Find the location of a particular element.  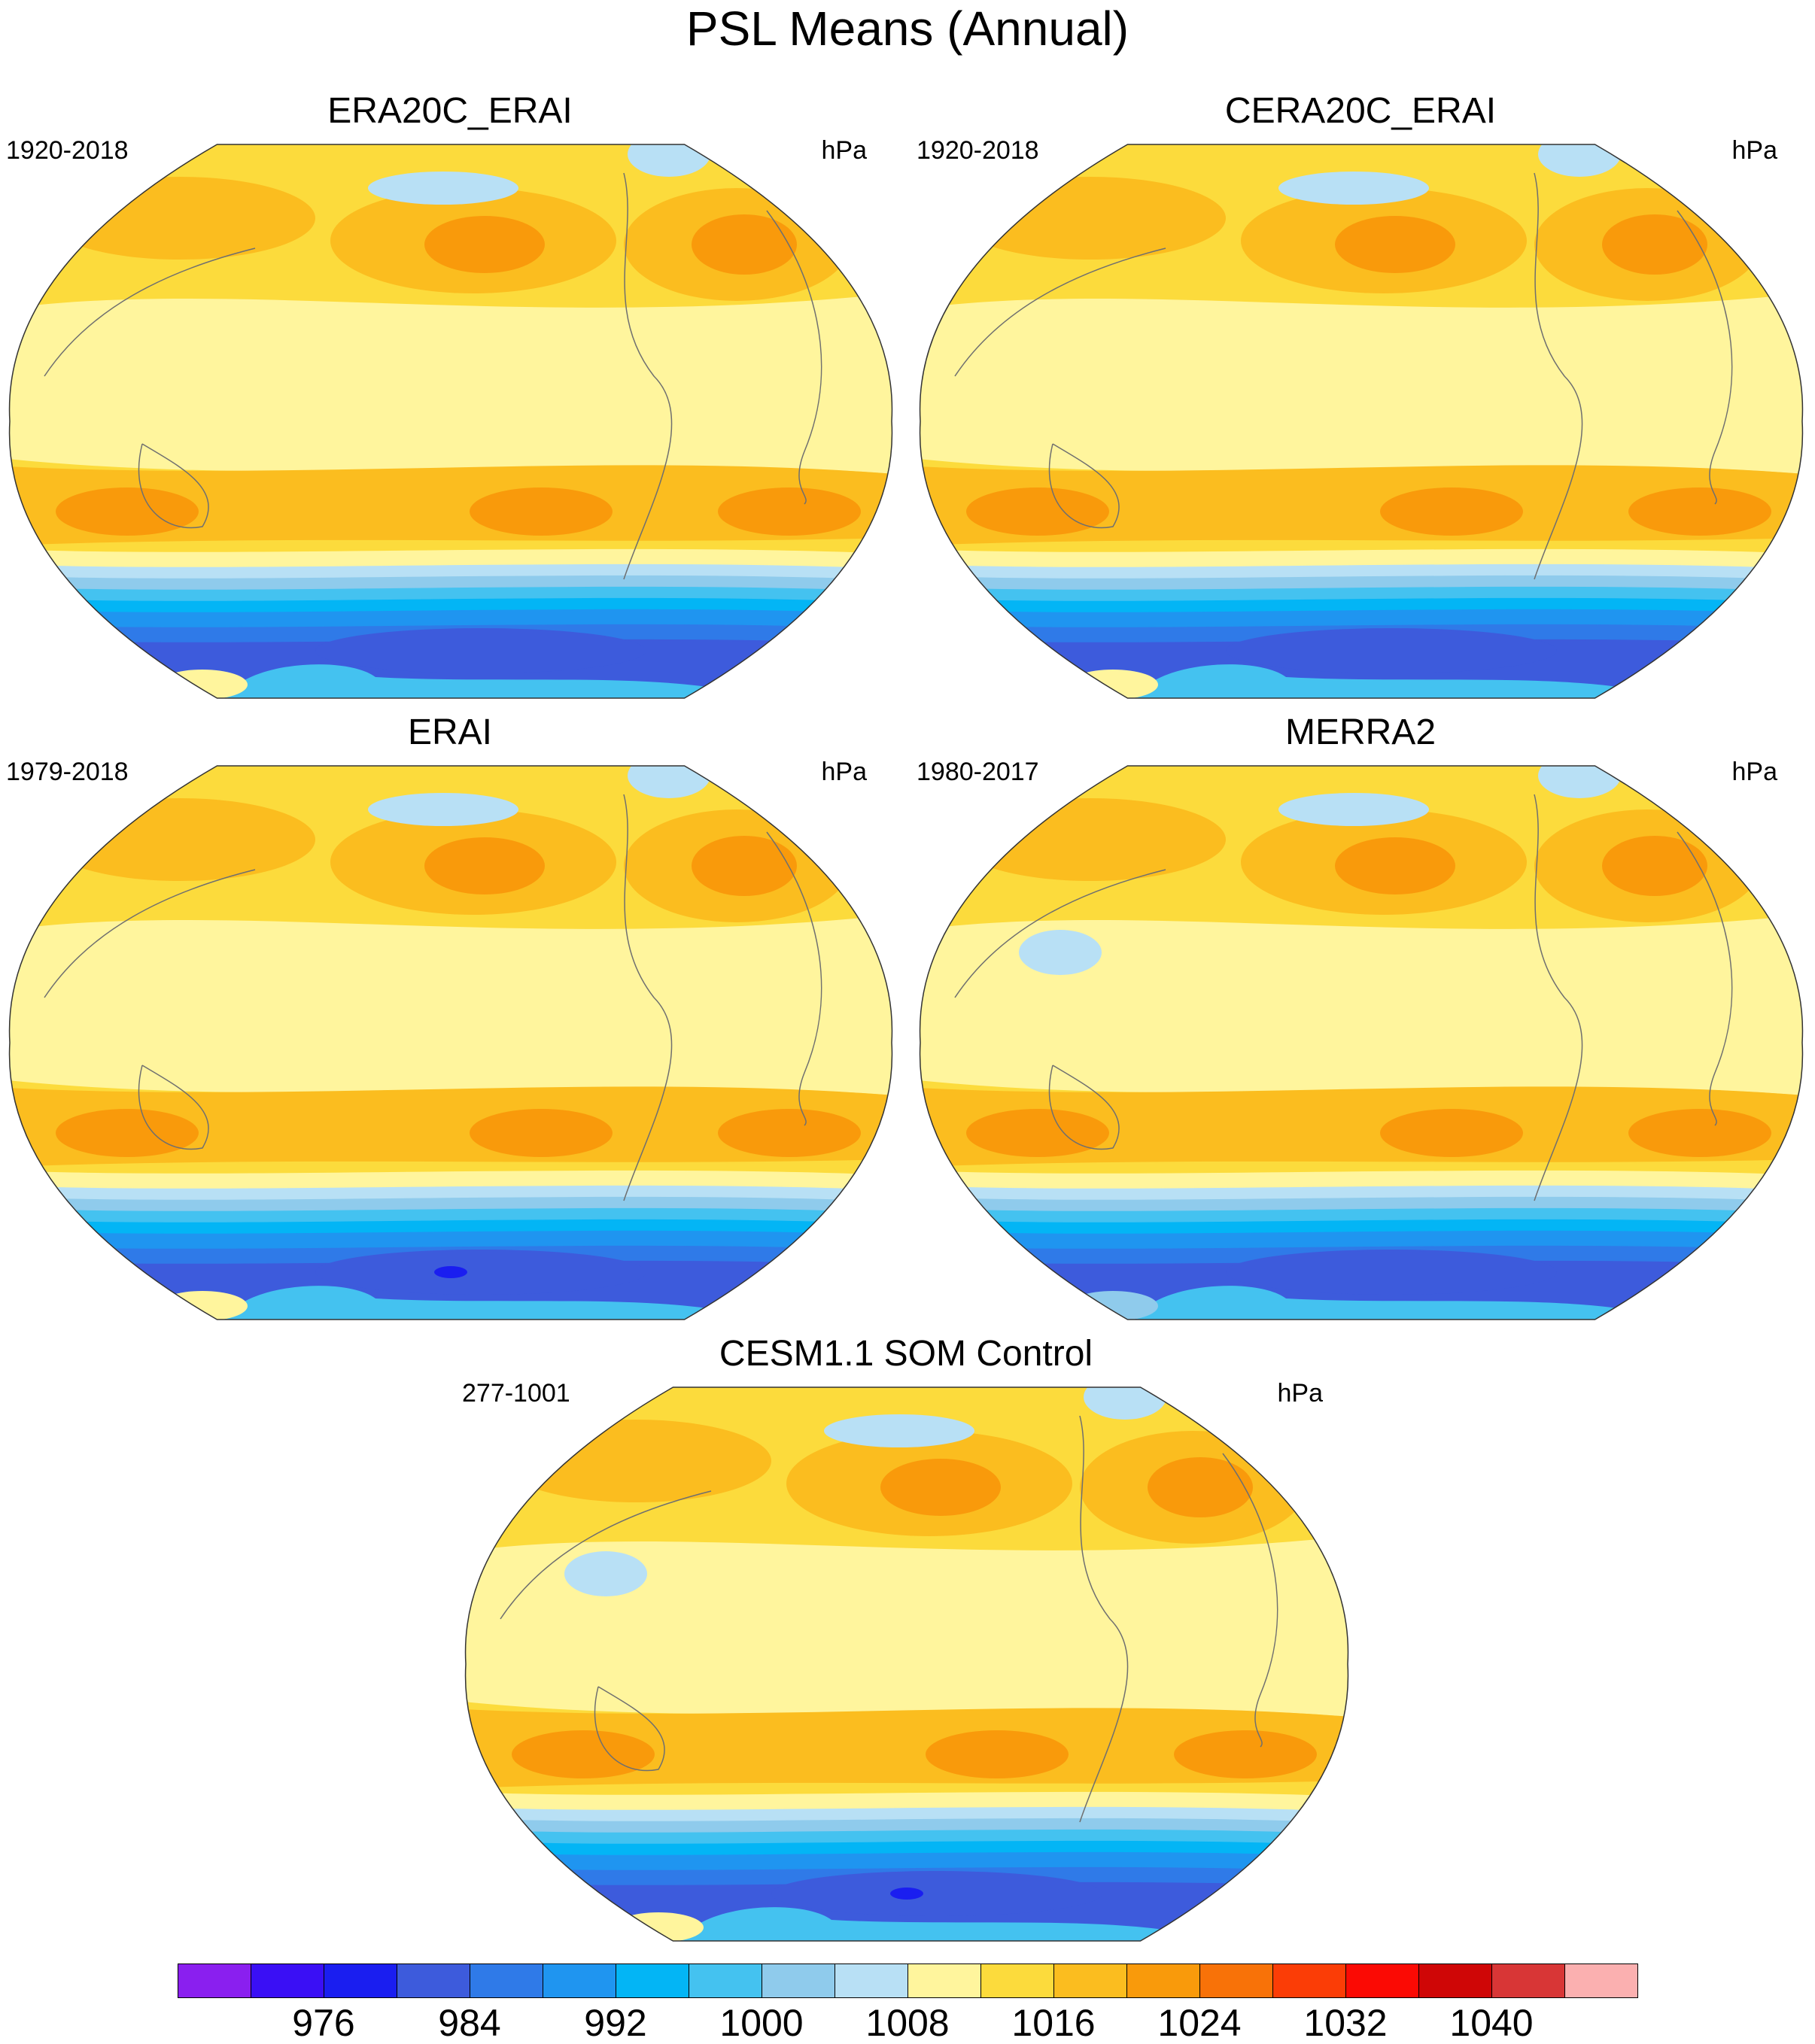

panel-title: ERA20C_ERAI is located at coordinates (450, 111).